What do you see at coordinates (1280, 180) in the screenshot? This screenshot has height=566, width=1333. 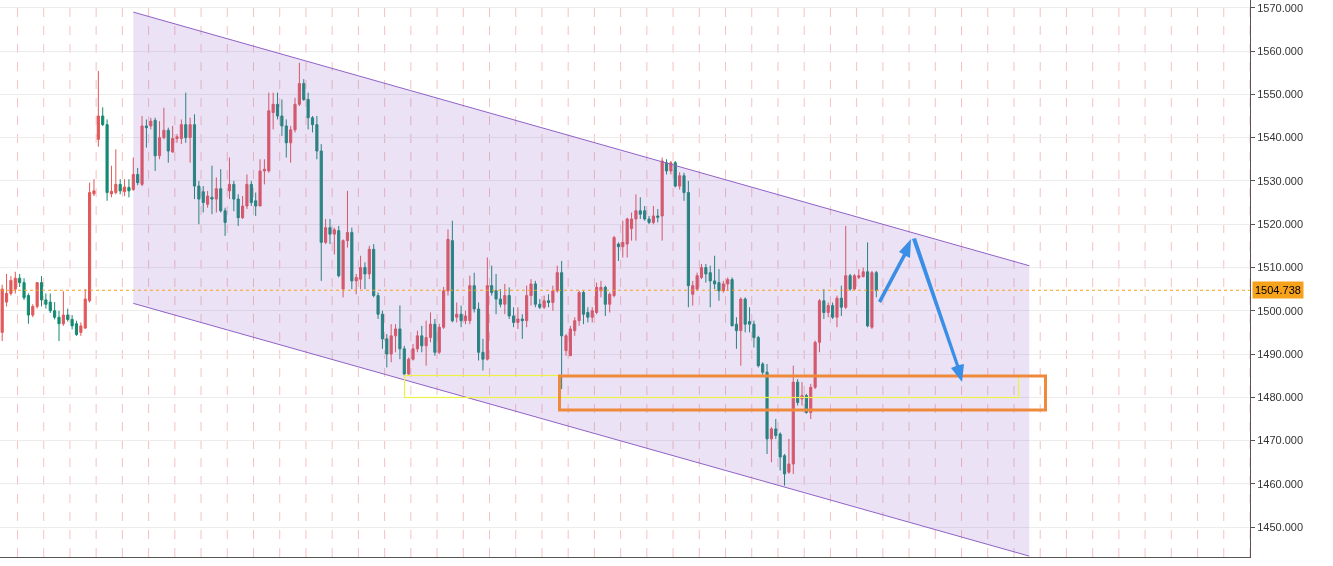 I see `y-tick-label: 1530.000` at bounding box center [1280, 180].